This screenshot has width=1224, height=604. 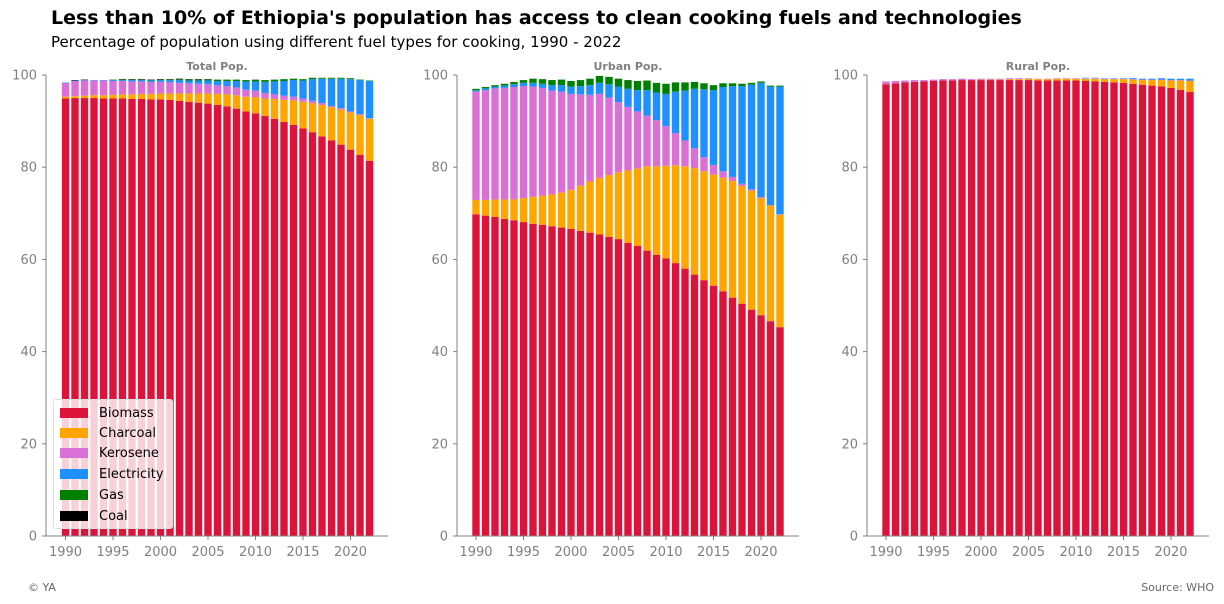 I want to click on bar-urban-pop-gas-2015, so click(x=713, y=88).